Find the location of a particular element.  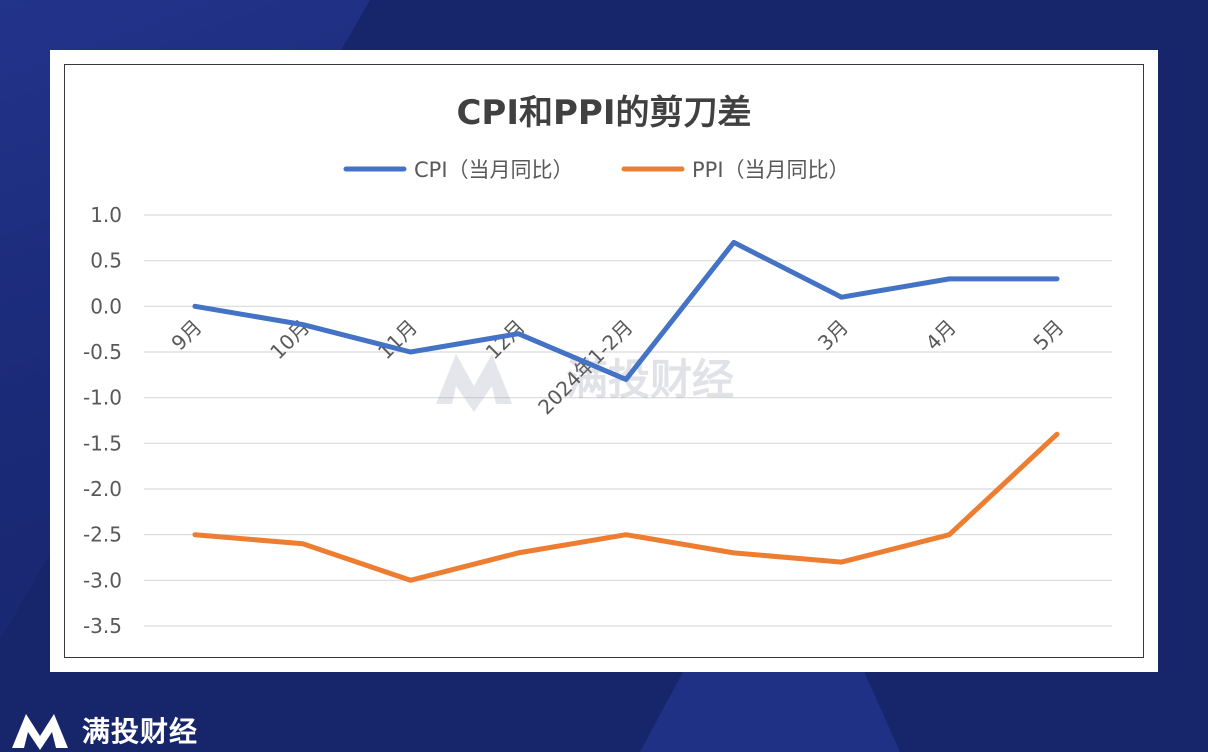

y-tick-label: -0.5 is located at coordinates (102, 352).